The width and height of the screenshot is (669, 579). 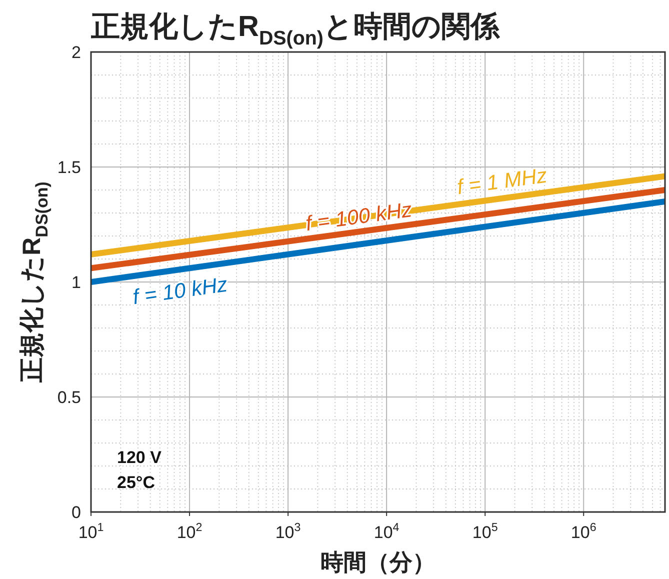 What do you see at coordinates (139, 457) in the screenshot?
I see `annotation: 120 V` at bounding box center [139, 457].